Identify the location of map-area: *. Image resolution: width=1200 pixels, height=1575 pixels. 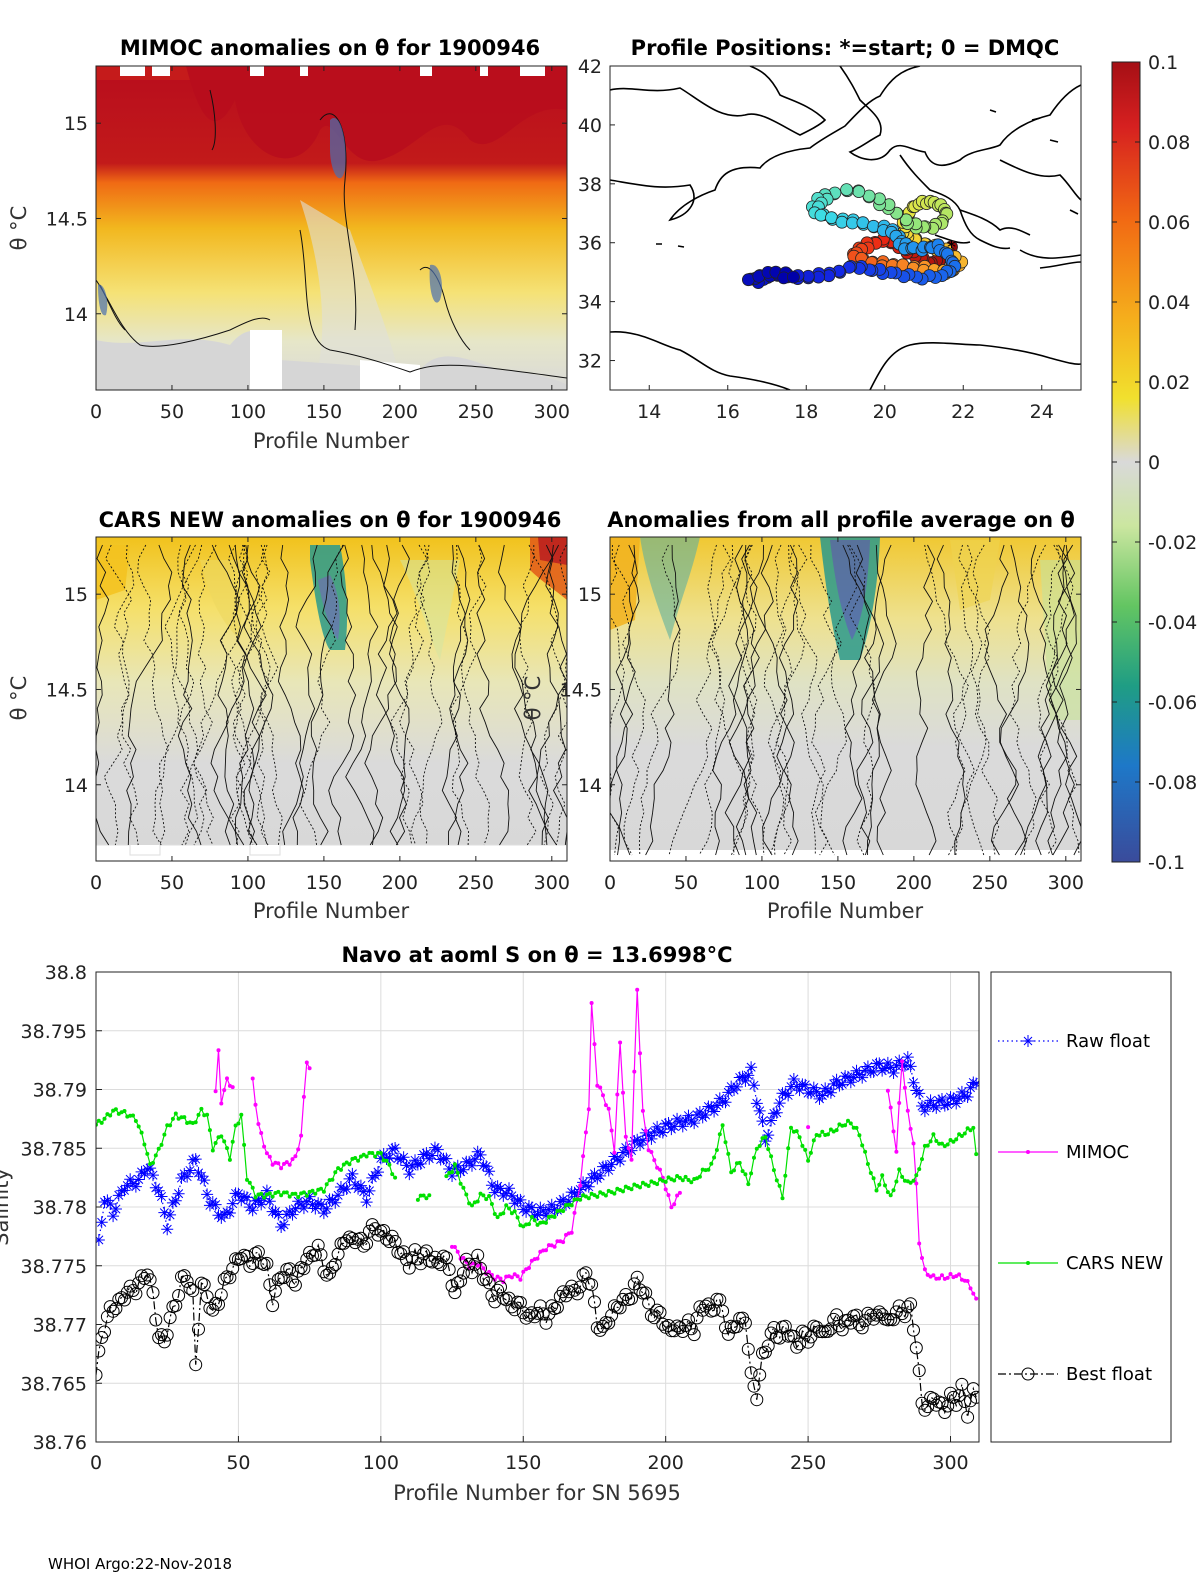
(845, 228).